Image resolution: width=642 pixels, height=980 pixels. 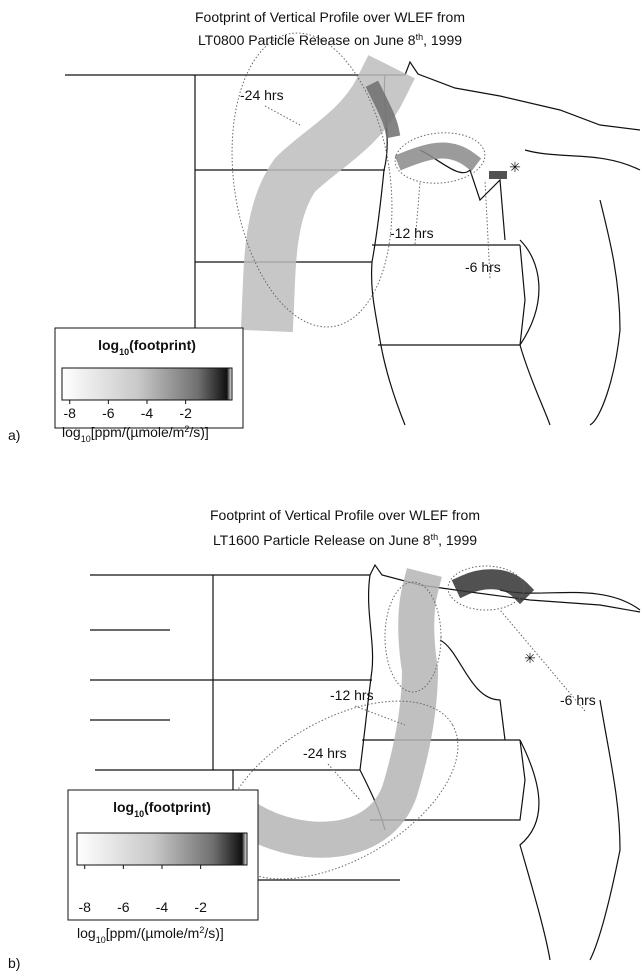 What do you see at coordinates (322, 540) in the screenshot?
I see `title-line-part: LT1600 Particle Release on June 8` at bounding box center [322, 540].